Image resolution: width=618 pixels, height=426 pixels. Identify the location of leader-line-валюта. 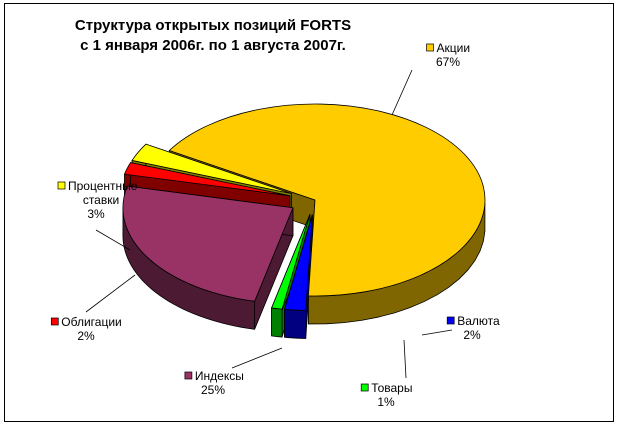
(437, 332).